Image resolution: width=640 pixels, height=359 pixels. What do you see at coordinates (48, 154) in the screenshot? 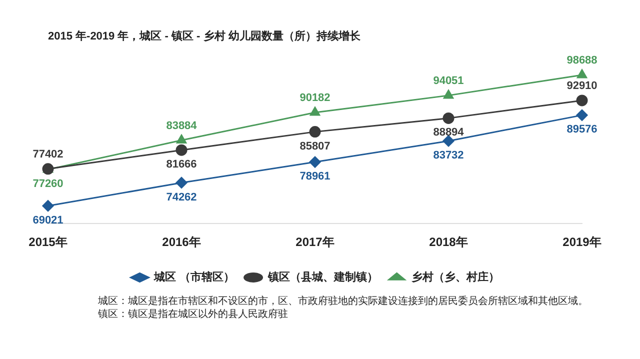
I see `data-label: 77402` at bounding box center [48, 154].